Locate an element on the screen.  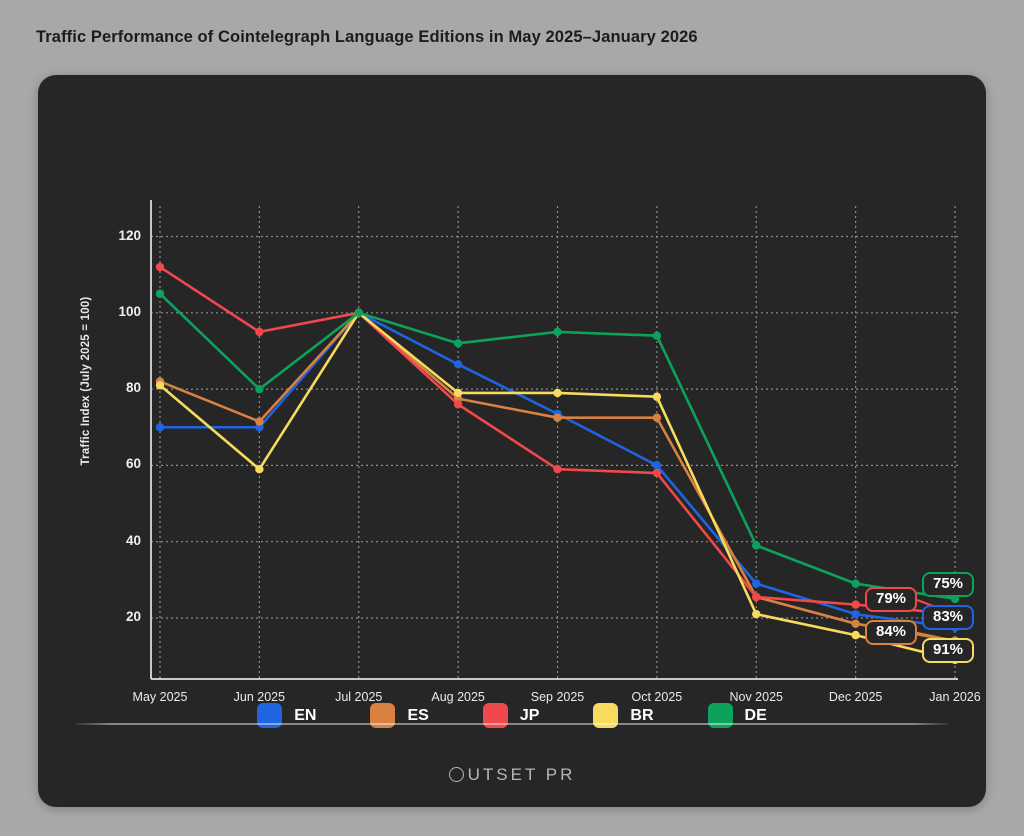
legend-swatch-jp-icon is located at coordinates (495, 715).